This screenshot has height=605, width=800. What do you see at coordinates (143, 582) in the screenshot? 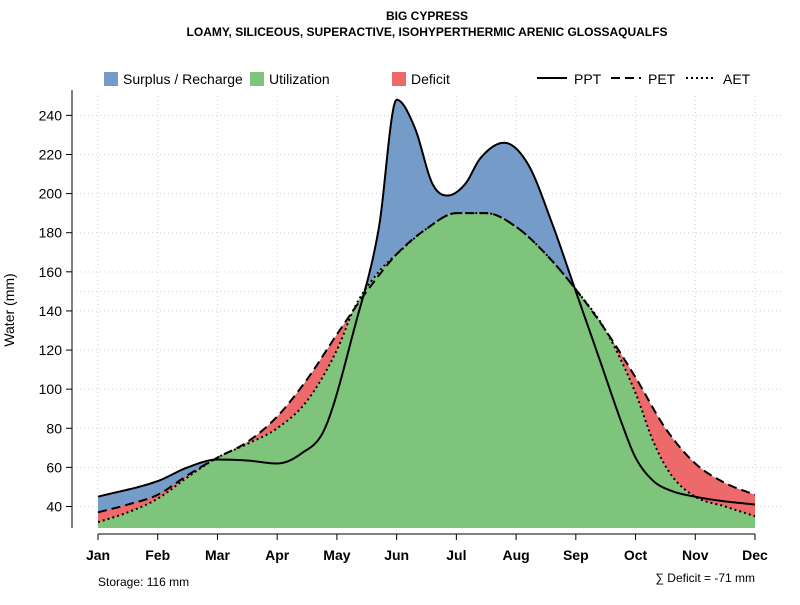
I see `storage-label: Storage: 116 mm` at bounding box center [143, 582].